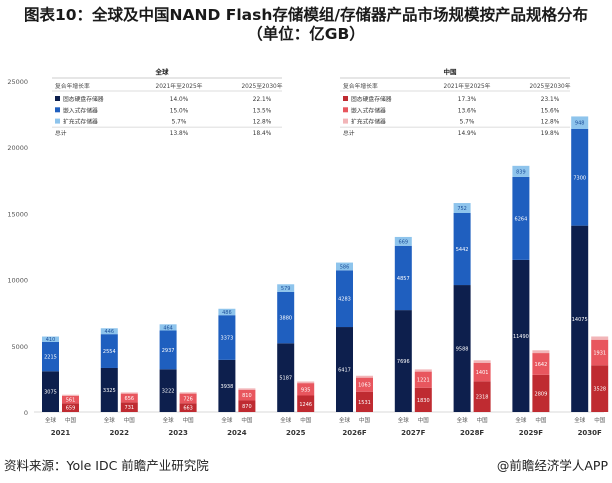  I want to click on table-title: 全球, so click(162, 71).